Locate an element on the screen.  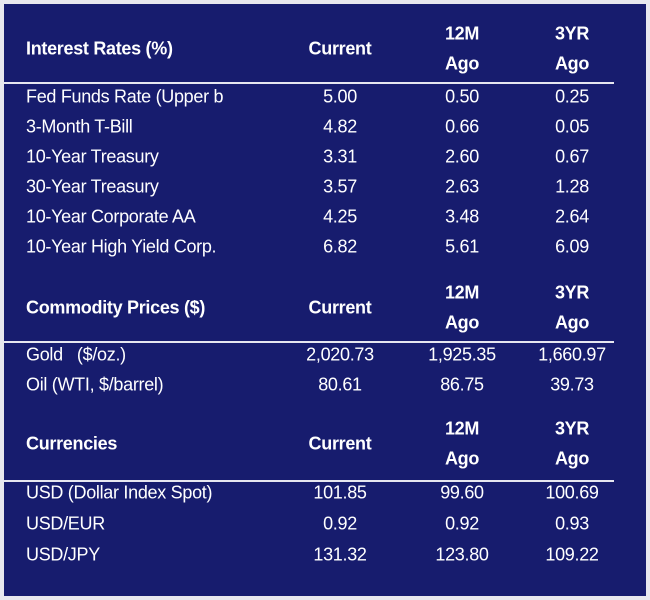
section-title: Interest Rates (%) is located at coordinates (99, 48).